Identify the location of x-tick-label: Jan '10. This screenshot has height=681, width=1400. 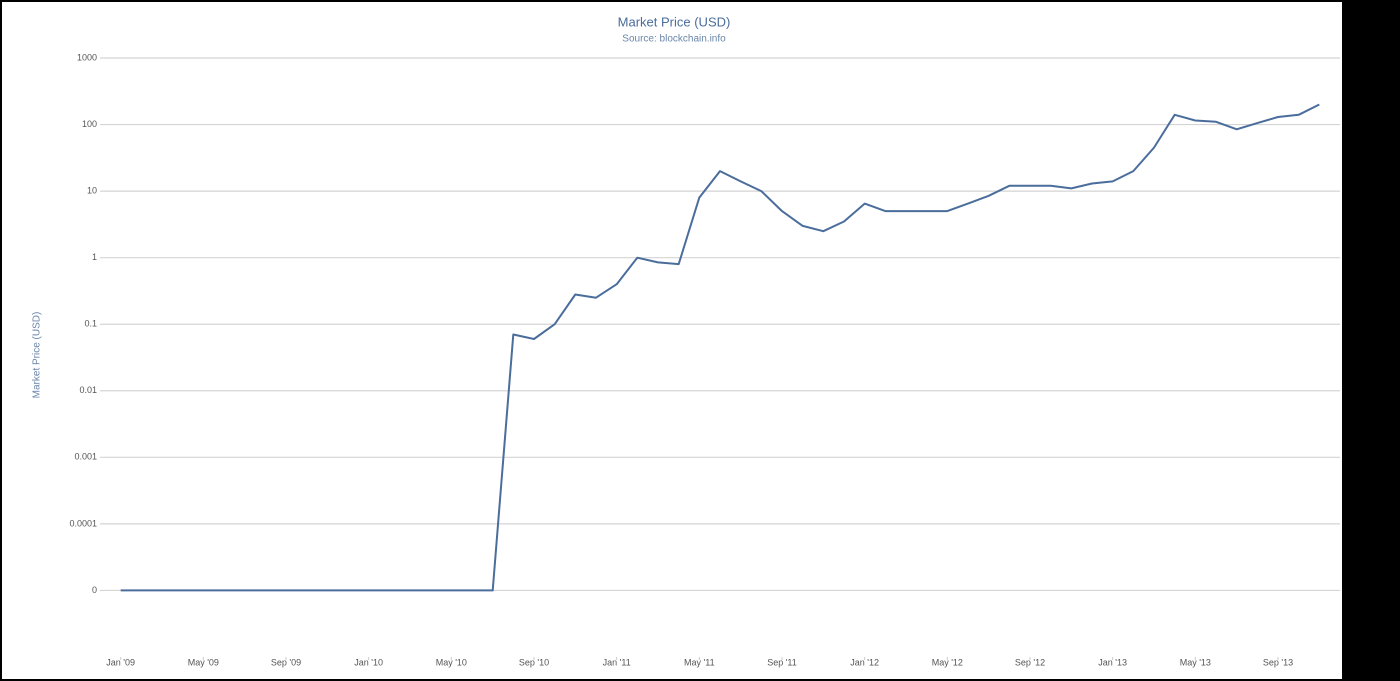
(368, 662).